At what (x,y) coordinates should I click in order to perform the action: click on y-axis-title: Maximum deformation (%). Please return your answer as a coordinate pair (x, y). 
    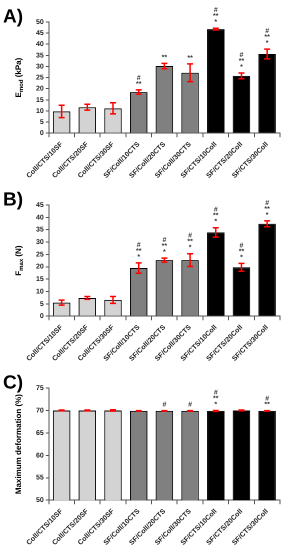
    Looking at the image, I should click on (18, 444).